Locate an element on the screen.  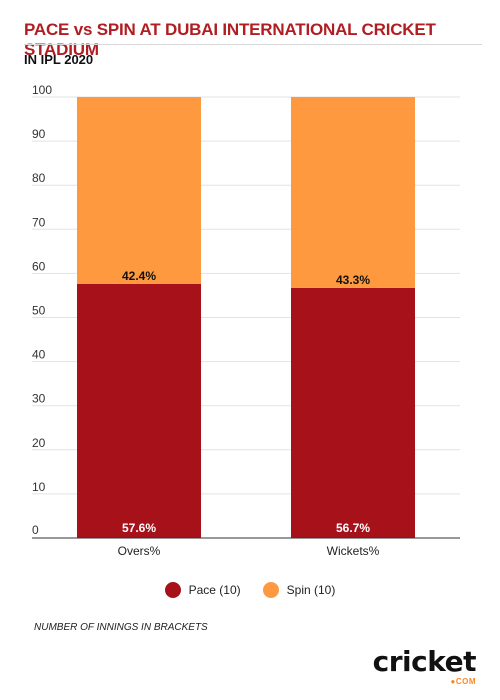
footnote: NUMBER OF INNINGS IN BRACKETS is located at coordinates (121, 627).